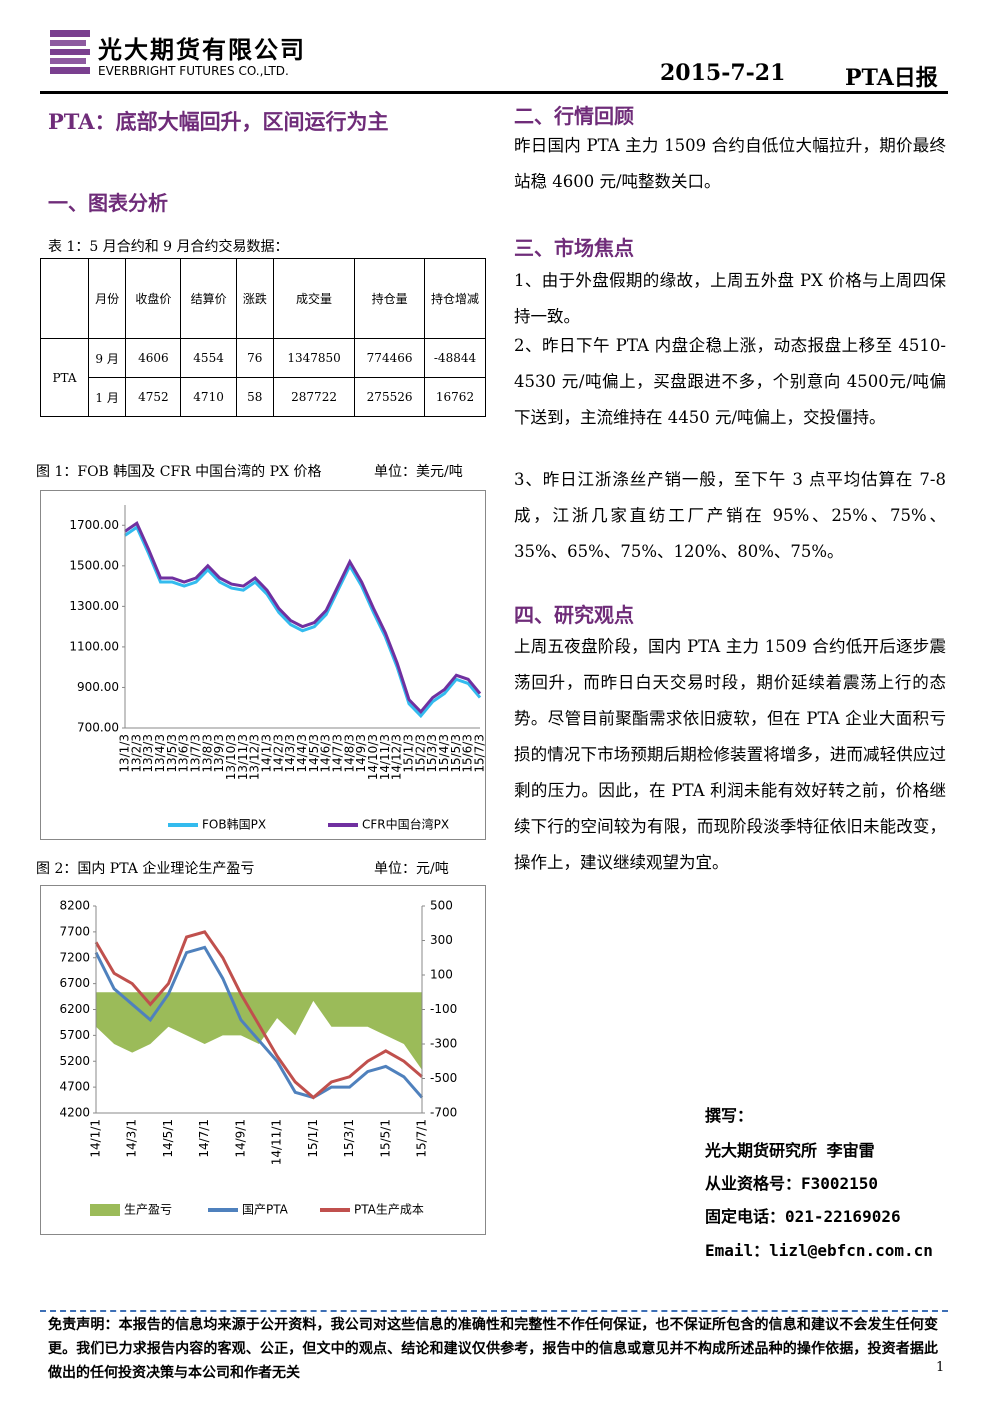  What do you see at coordinates (136, 753) in the screenshot?
I see `x-tick-label: 13/2/3` at bounding box center [136, 753].